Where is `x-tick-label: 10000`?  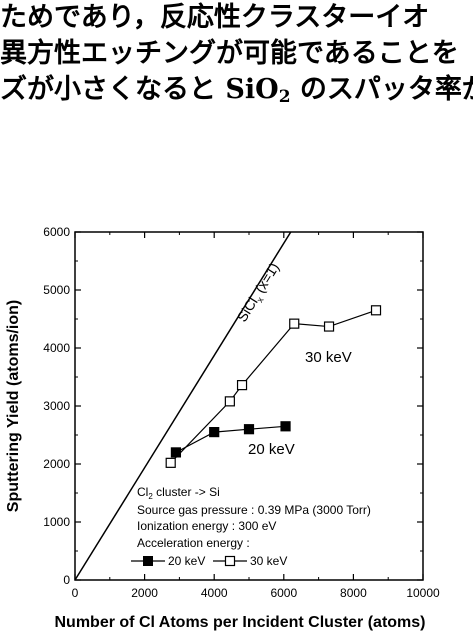 x-tick-label: 10000 is located at coordinates (423, 593).